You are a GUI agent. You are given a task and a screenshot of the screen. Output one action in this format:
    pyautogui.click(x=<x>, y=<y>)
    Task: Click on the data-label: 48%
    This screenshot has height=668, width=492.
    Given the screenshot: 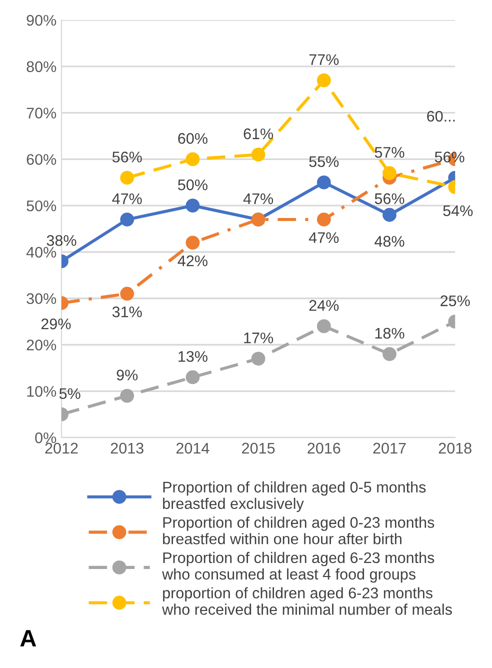 What is the action you would take?
    pyautogui.click(x=389, y=241)
    